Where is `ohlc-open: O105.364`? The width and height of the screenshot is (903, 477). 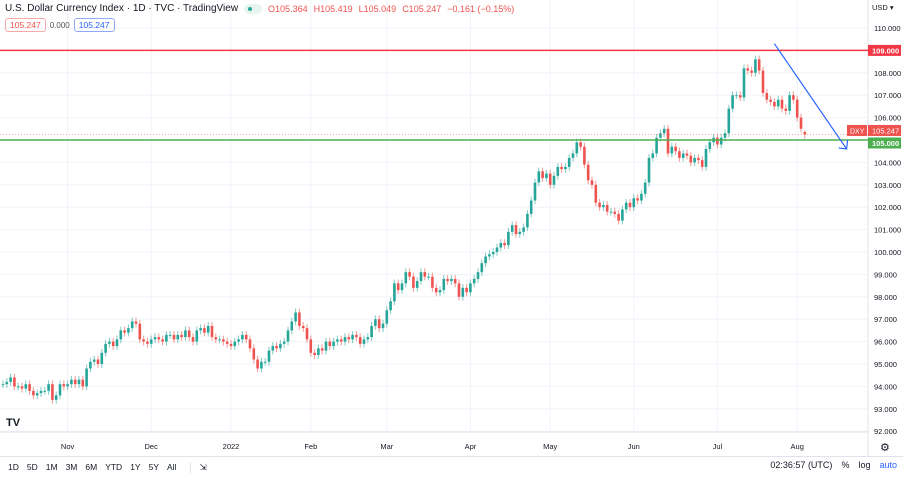
ohlc-open: O105.364 is located at coordinates (288, 8).